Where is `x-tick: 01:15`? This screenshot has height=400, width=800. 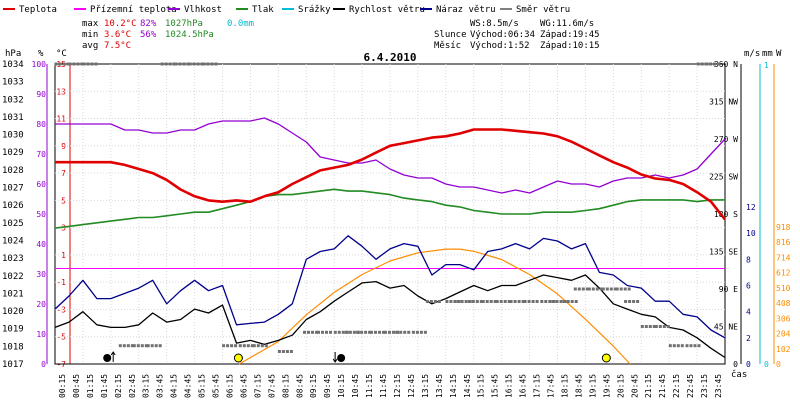
x-tick: 01:15 is located at coordinates (90, 386).